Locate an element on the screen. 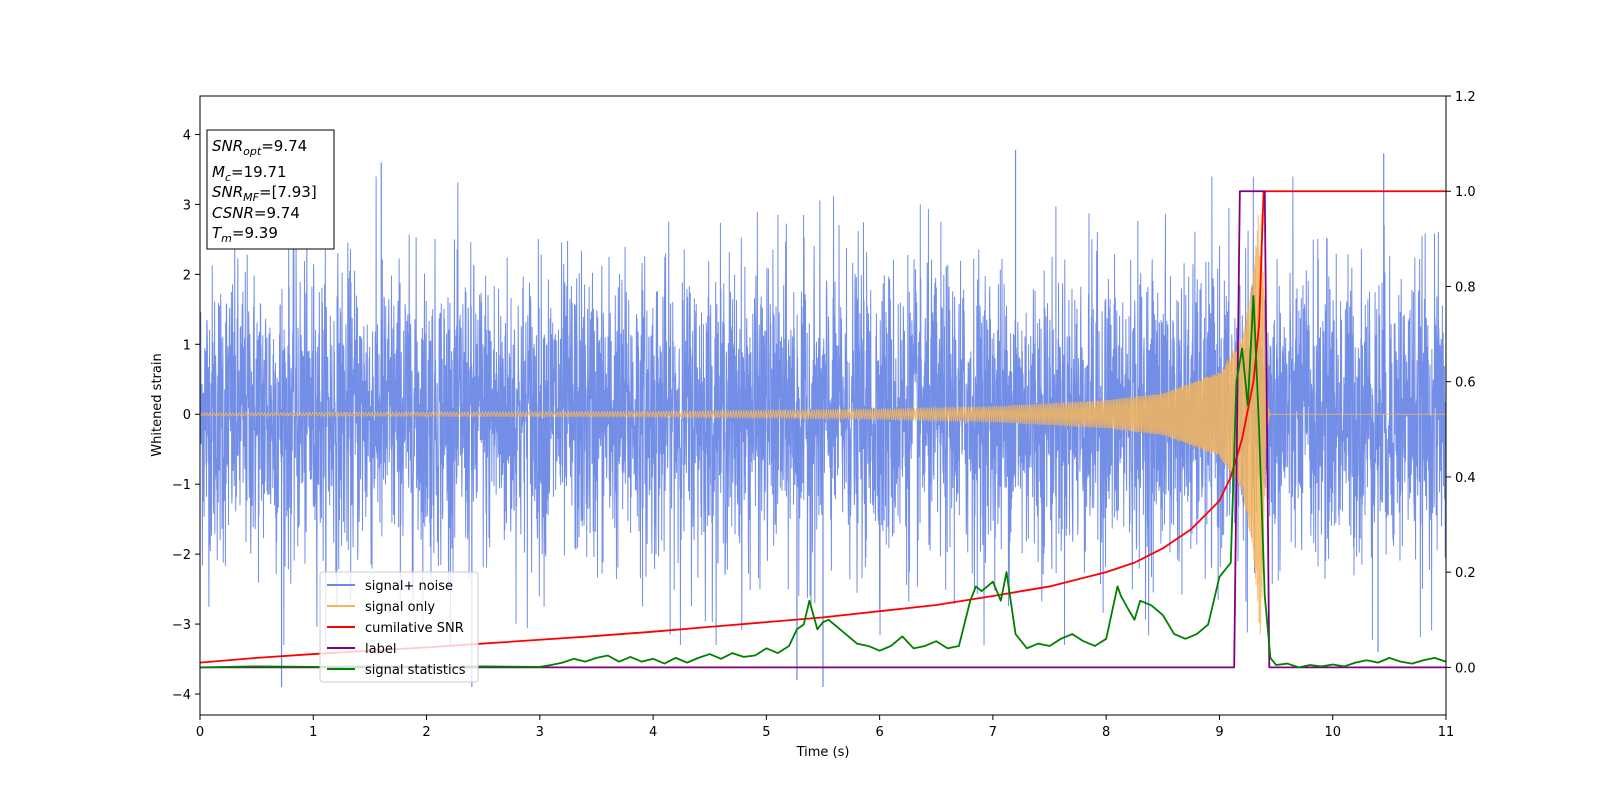 This screenshot has height=800, width=1600. y-axis-label: Whitened strain is located at coordinates (157, 404).